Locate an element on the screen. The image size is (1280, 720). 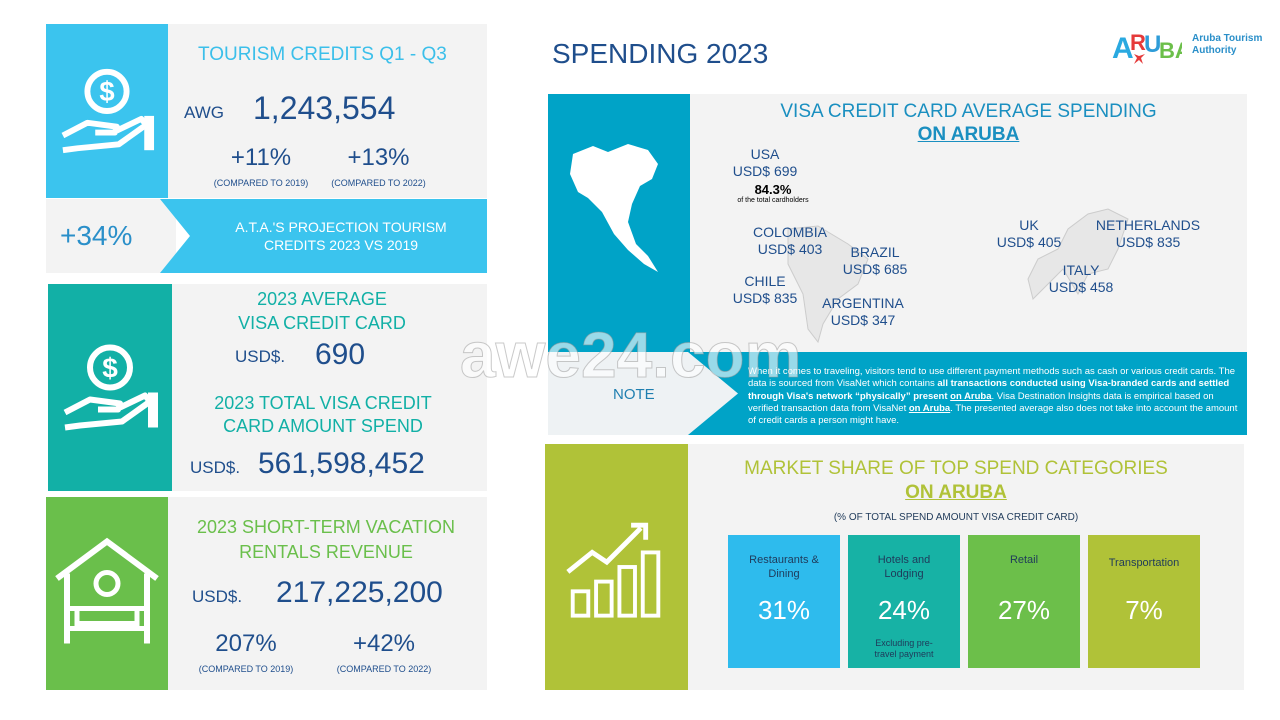
country-argentina: ARGENTINA USD$ 347 is located at coordinates (863, 312).